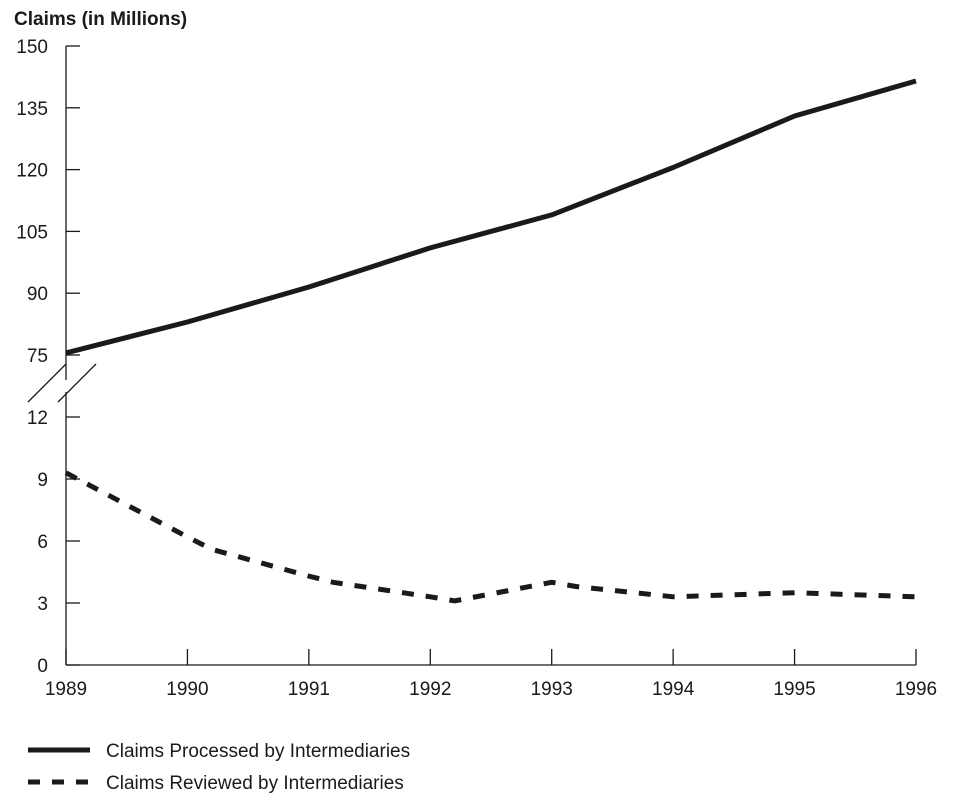 The height and width of the screenshot is (796, 954). I want to click on legend-label-reviewed: Claims Reviewed by Intermediaries, so click(255, 783).